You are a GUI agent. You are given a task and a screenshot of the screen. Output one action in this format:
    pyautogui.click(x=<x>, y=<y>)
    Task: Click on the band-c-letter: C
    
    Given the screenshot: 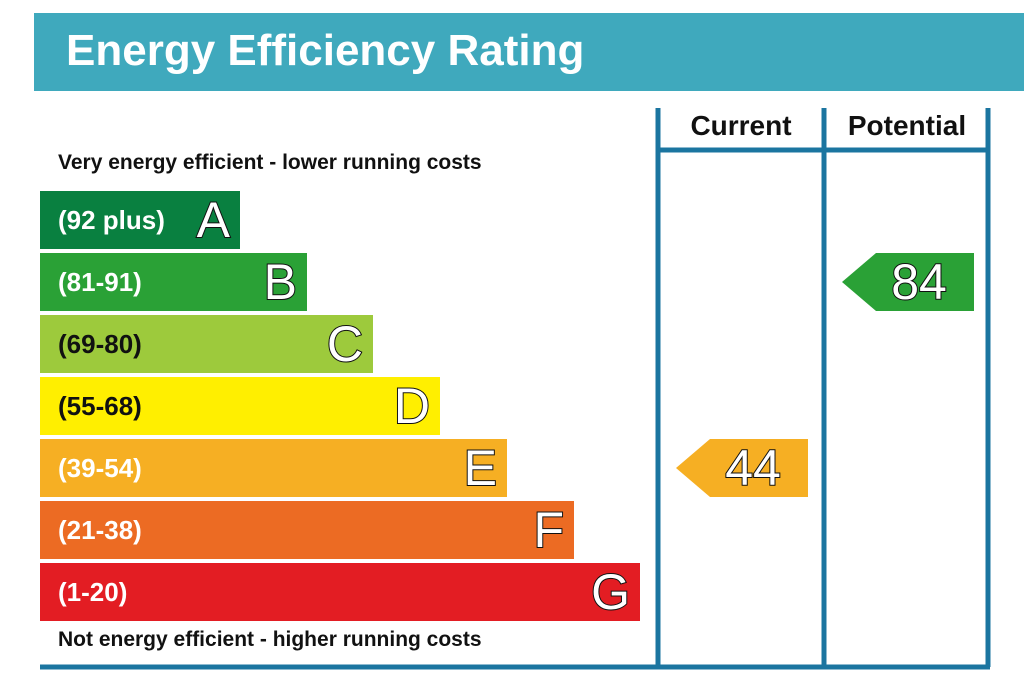 What is the action you would take?
    pyautogui.click(x=345, y=344)
    